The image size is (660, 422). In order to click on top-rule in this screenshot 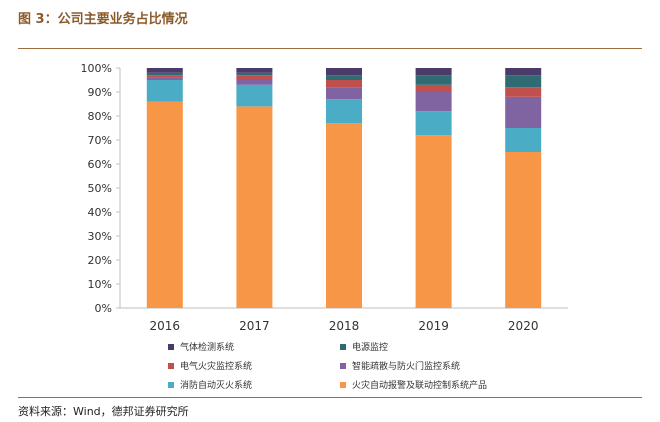, I will do `click(330, 48)`.